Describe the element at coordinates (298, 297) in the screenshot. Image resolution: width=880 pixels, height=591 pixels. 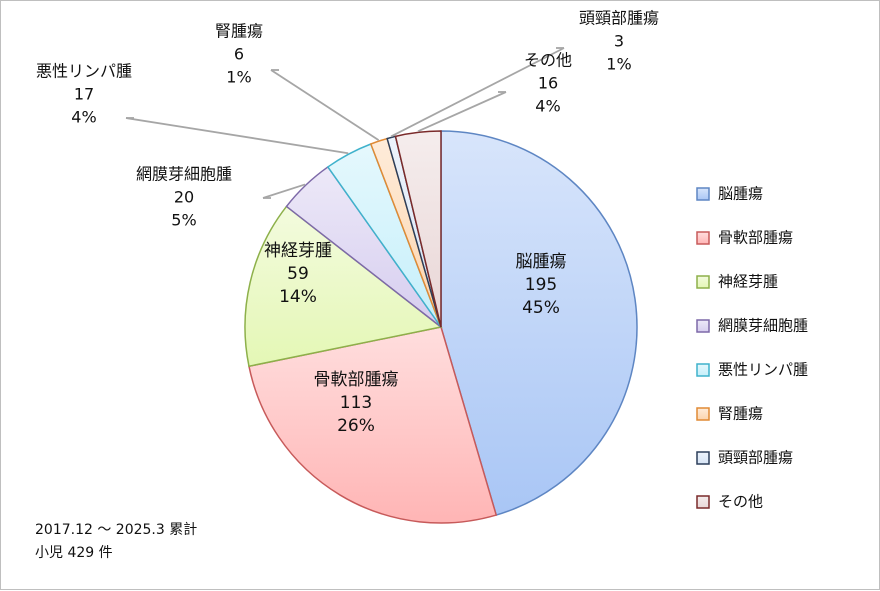
I see `slice-label-percent: 14%` at that location.